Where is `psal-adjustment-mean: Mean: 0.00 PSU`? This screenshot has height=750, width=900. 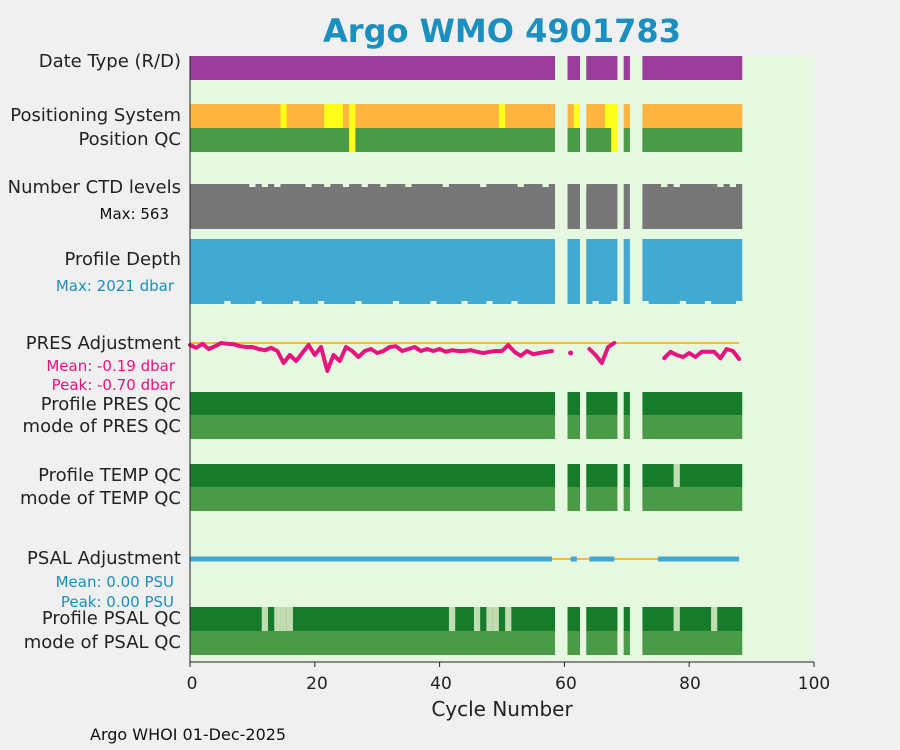 psal-adjustment-mean: Mean: 0.00 PSU is located at coordinates (114, 582).